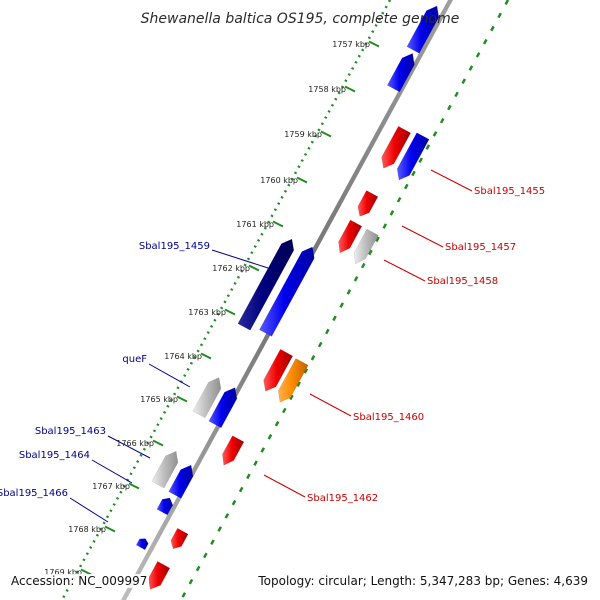  What do you see at coordinates (388, 417) in the screenshot?
I see `gene-label-sbal195-1460: Sbal195_1460` at bounding box center [388, 417].